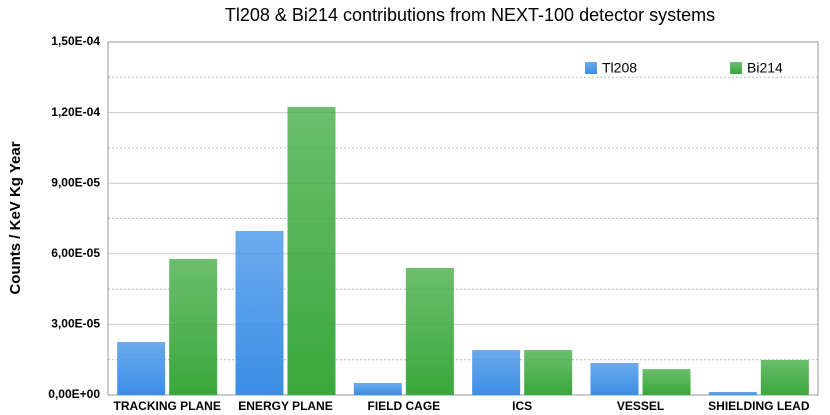 The width and height of the screenshot is (830, 415). Describe the element at coordinates (75, 182) in the screenshot. I see `y-tick-label: 9,00E-05` at that location.